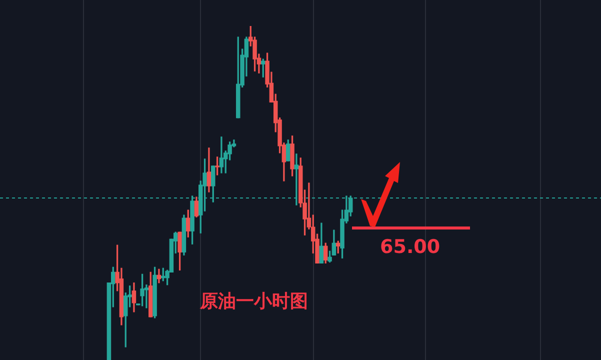 Image resolution: width=601 pixels, height=360 pixels. Describe the element at coordinates (410, 247) in the screenshot. I see `text: 65.00` at that location.